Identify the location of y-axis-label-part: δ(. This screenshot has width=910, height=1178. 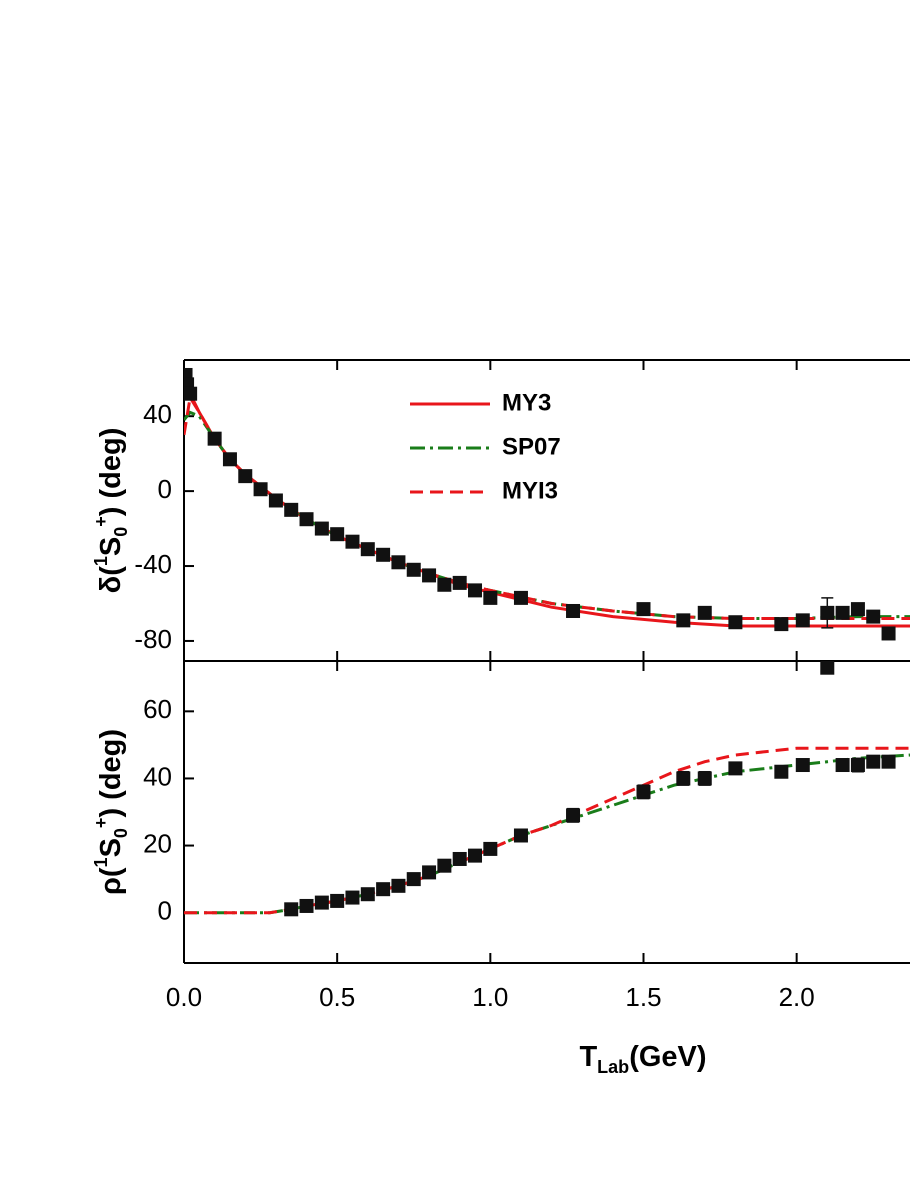
(111, 580).